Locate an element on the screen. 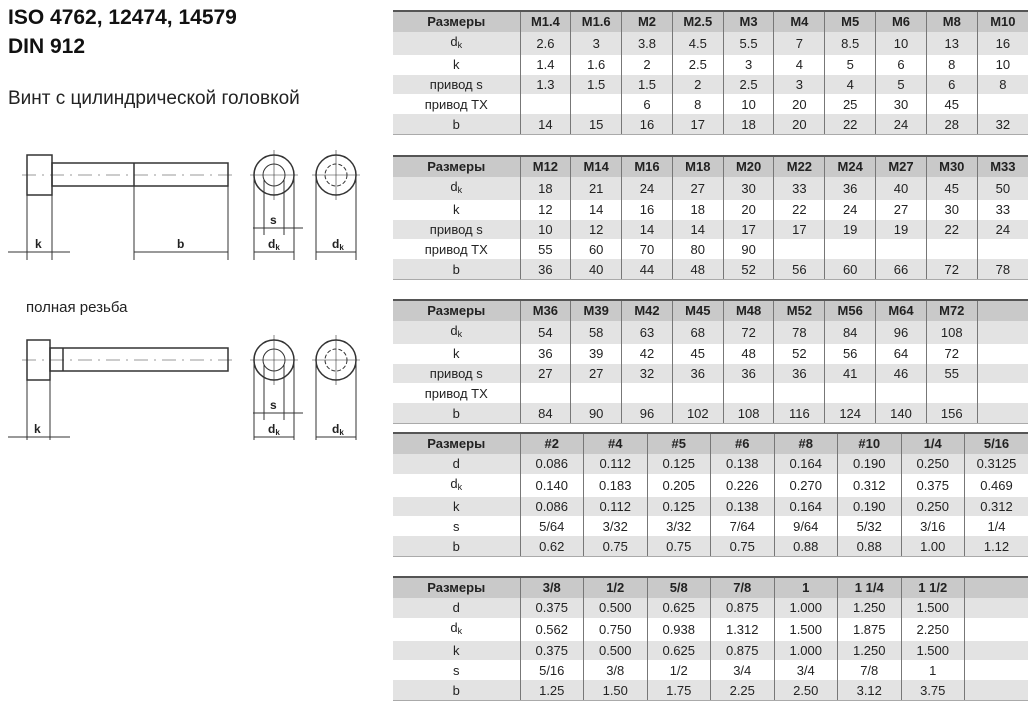  table-row: k 1.4 1.6 2 2.5 3 4 5 6 8 10 is located at coordinates (710, 64).